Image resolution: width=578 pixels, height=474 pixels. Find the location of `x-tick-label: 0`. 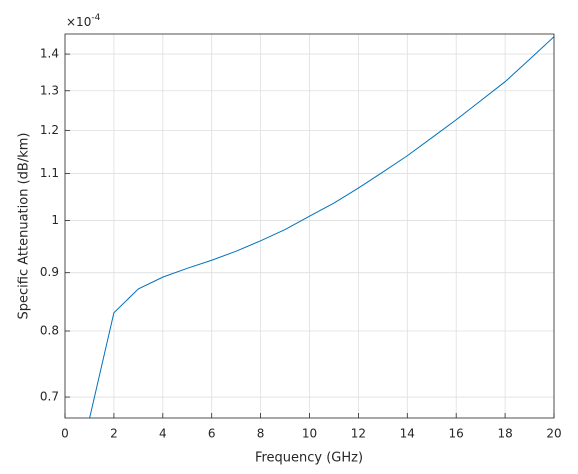

x-tick-label: 0 is located at coordinates (65, 434).